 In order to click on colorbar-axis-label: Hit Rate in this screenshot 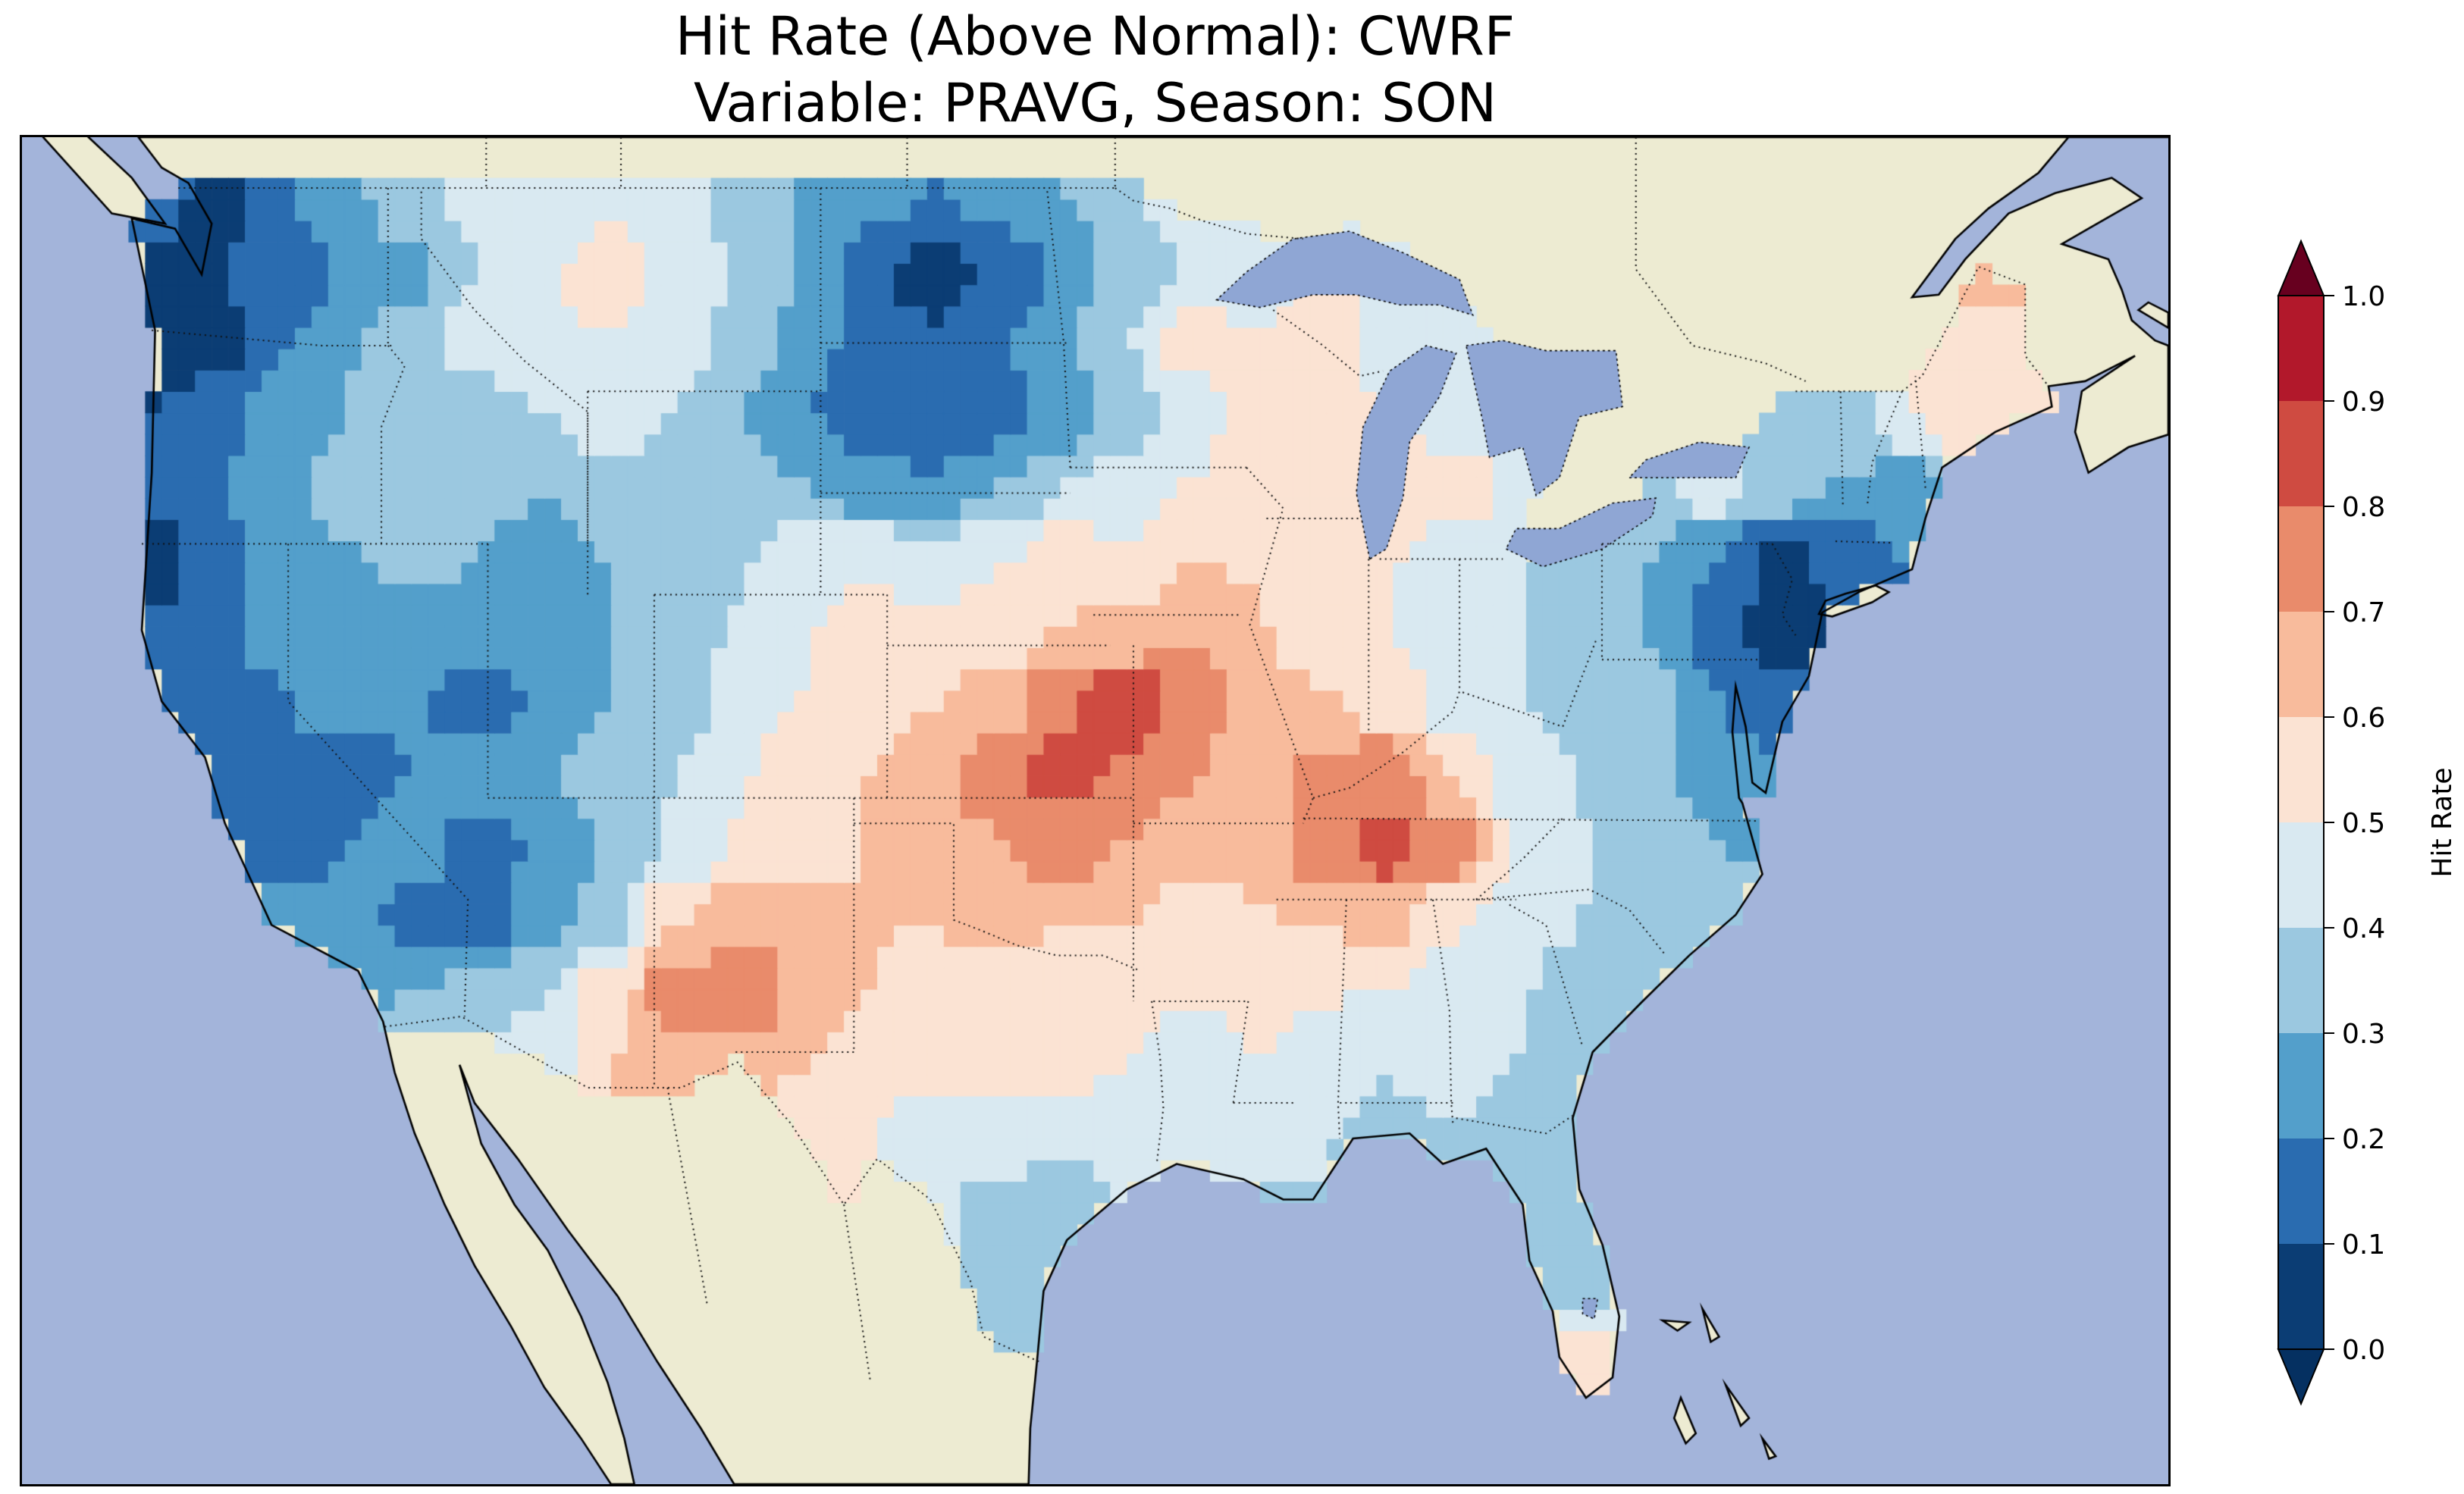, I will do `click(2442, 822)`.